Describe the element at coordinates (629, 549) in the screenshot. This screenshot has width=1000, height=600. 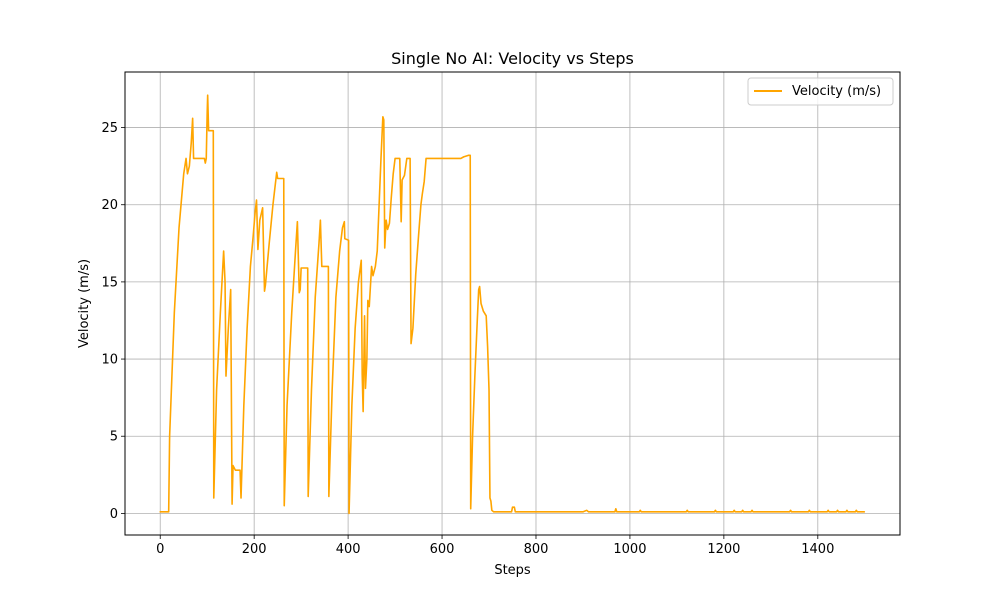
I see `x-tick-label: 1000` at that location.